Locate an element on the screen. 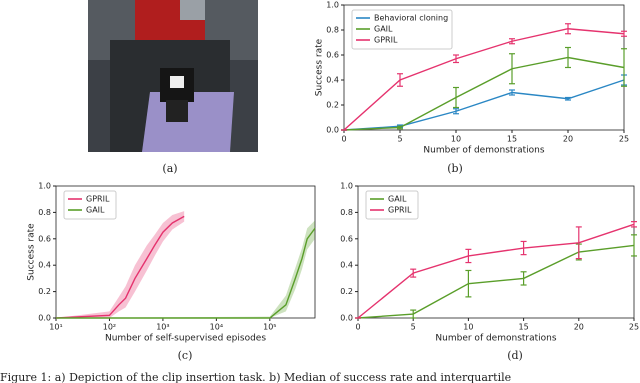 This screenshot has height=383, width=640. robot-joint is located at coordinates (192, 10).